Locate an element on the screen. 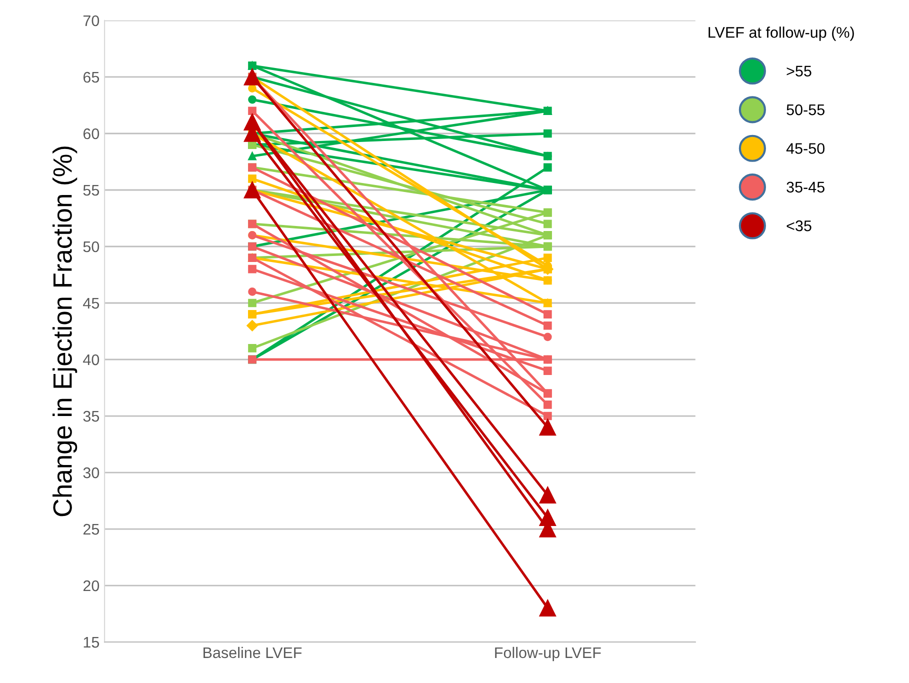 This screenshot has width=909, height=683. legend-label: 50-55 is located at coordinates (805, 110).